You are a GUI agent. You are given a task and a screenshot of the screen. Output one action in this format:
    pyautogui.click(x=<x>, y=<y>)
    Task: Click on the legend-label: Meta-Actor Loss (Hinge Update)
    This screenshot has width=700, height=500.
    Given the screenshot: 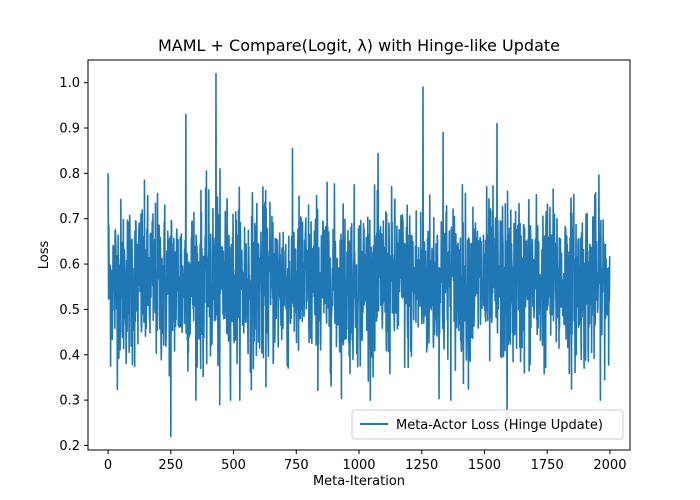 What is the action you would take?
    pyautogui.click(x=499, y=425)
    